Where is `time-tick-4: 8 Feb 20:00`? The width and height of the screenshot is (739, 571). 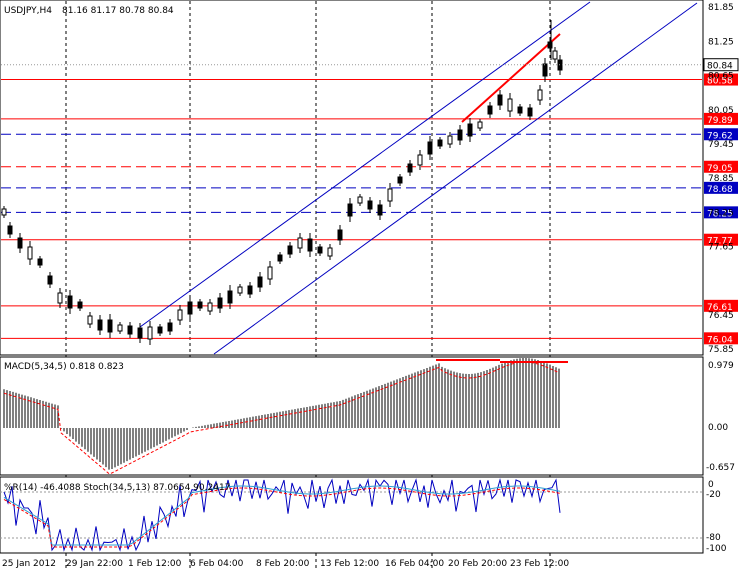 time-tick-4: 8 Feb 20:00 is located at coordinates (283, 564).